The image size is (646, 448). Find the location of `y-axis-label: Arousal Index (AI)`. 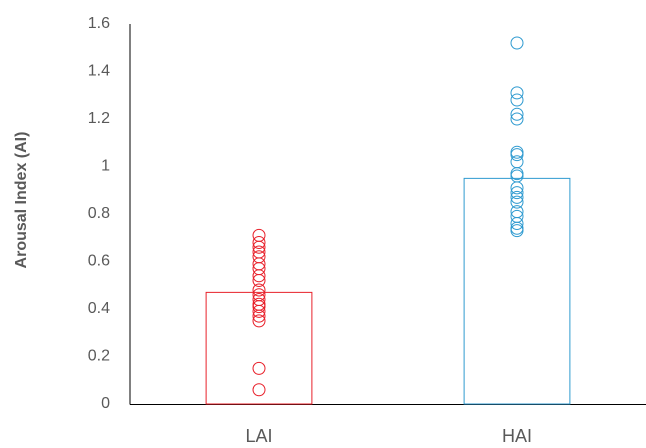

y-axis-label: Arousal Index (AI) is located at coordinates (21, 200).